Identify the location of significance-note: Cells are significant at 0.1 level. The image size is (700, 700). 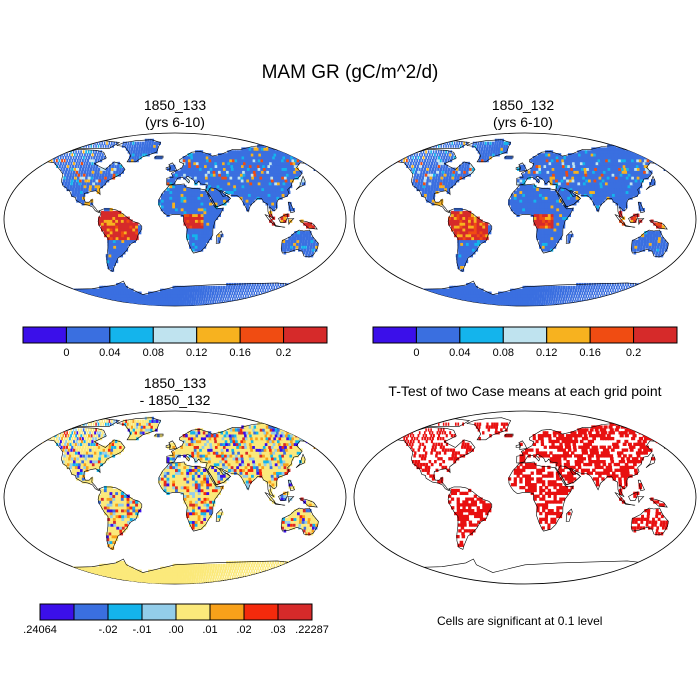
(520, 621).